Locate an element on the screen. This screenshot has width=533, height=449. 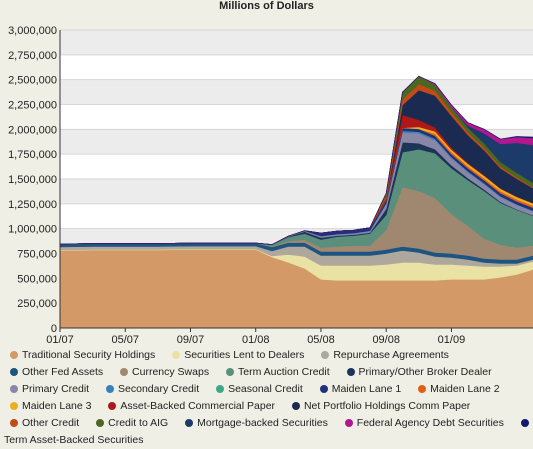
y-tick-label: 250,000 is located at coordinates (37, 304).